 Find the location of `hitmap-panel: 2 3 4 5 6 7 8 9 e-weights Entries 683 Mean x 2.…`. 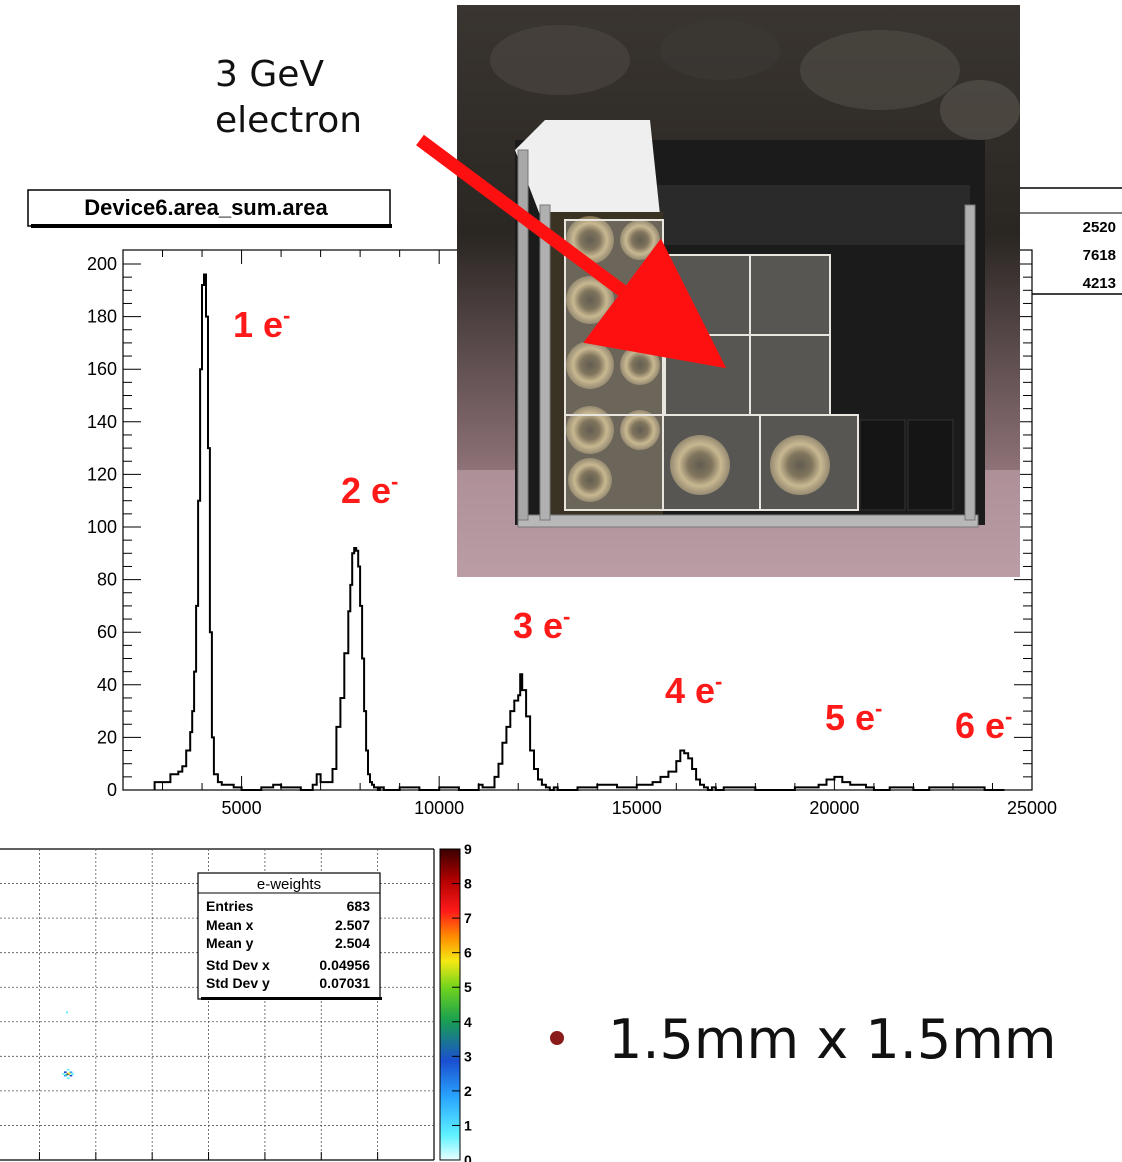

hitmap-panel: 2 3 4 5 6 7 8 9 e-weights Entries 683 Mean x 2.… is located at coordinates (236, 1001).